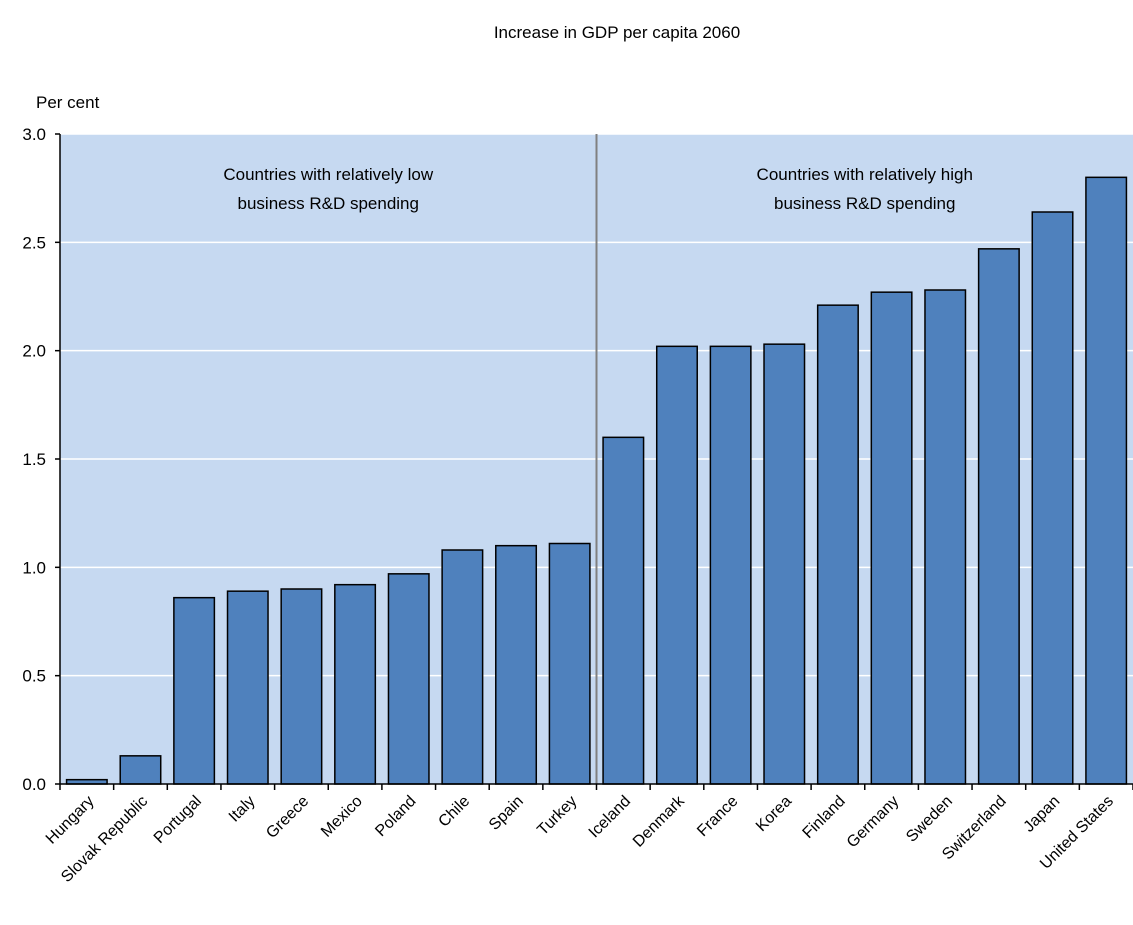 The width and height of the screenshot is (1133, 925). Describe the element at coordinates (462, 667) in the screenshot. I see `bar-chile` at that location.